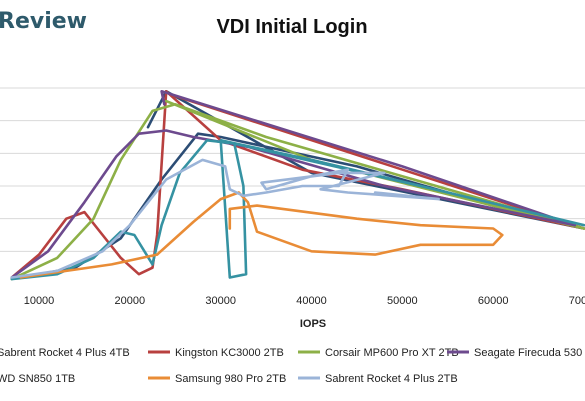 The height and width of the screenshot is (401, 585). I want to click on x-tick-label: 50000, so click(402, 301).